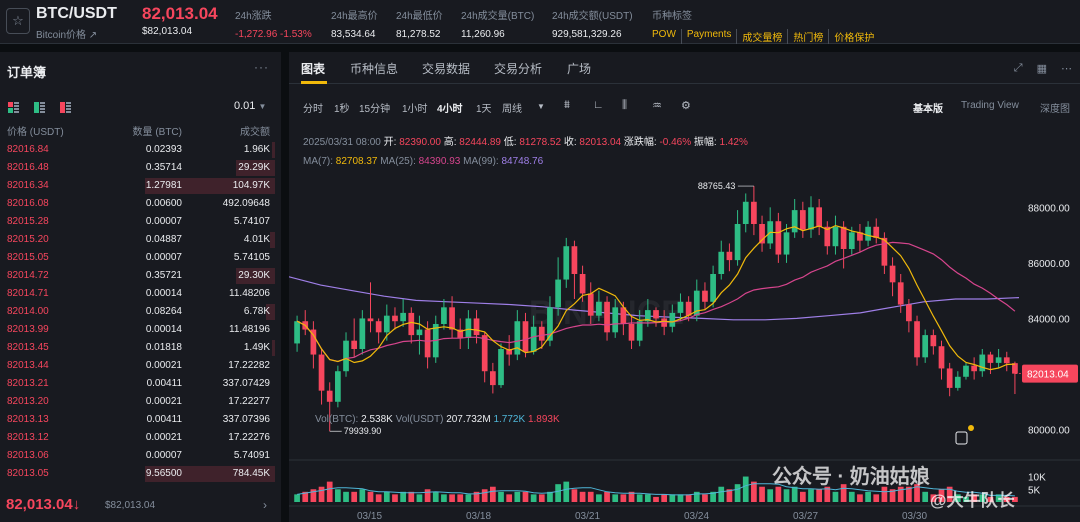 Image resolution: width=1080 pixels, height=522 pixels. I want to click on view-both-icon, so click(13, 107).